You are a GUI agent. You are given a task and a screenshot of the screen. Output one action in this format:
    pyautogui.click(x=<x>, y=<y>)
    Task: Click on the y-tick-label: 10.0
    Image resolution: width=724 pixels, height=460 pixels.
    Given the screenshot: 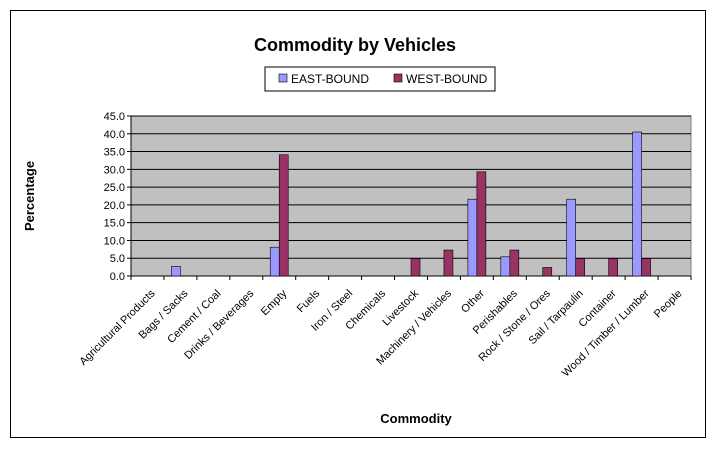 What is the action you would take?
    pyautogui.click(x=114, y=241)
    